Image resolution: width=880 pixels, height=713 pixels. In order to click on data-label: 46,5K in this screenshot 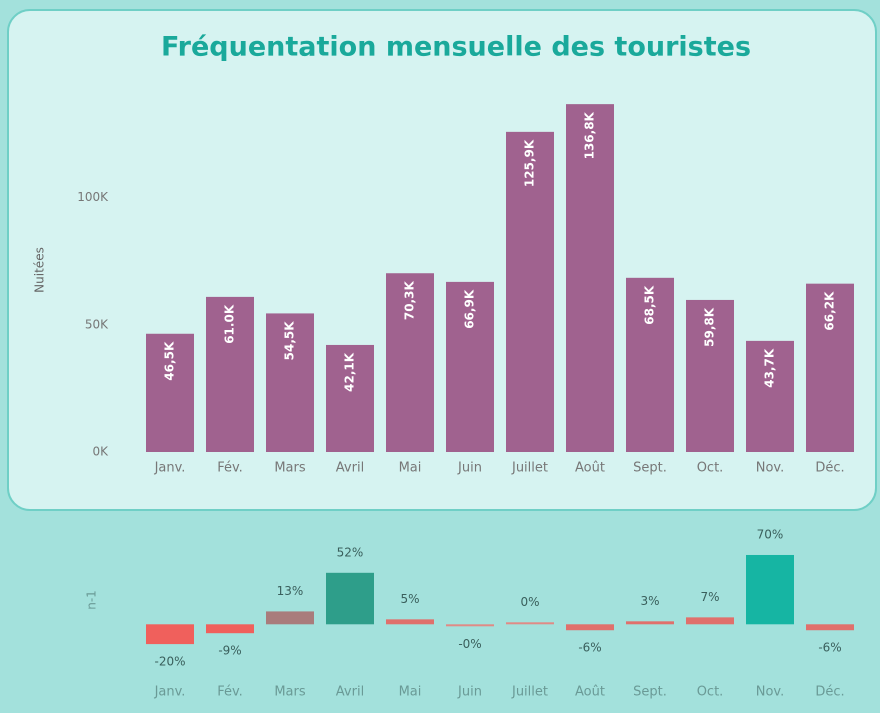, I will do `click(170, 361)`.